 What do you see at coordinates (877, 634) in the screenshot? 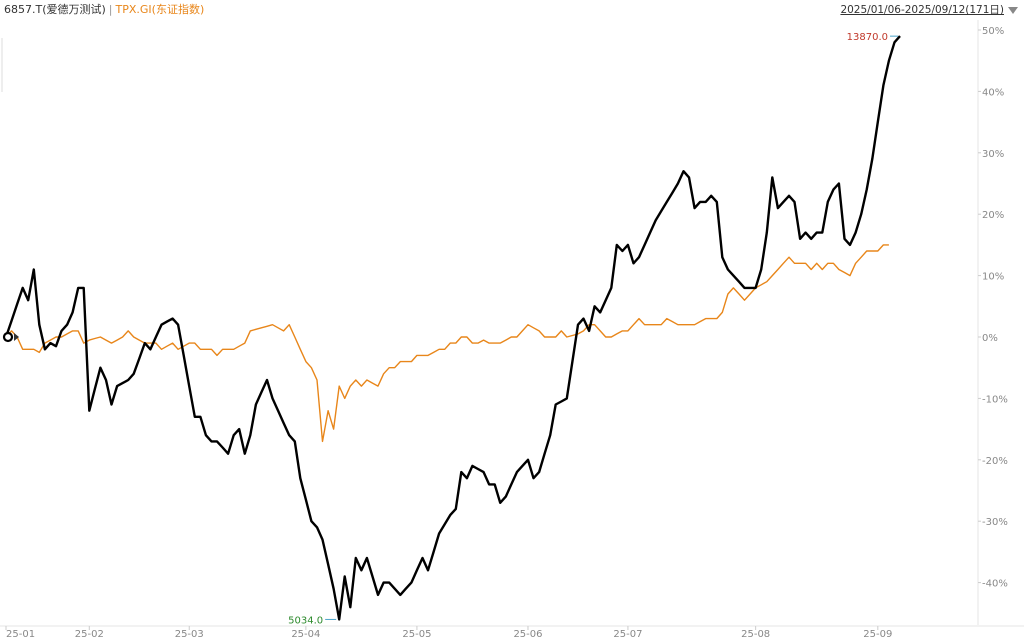
I see `x-tick-label: 25-09` at bounding box center [877, 634].